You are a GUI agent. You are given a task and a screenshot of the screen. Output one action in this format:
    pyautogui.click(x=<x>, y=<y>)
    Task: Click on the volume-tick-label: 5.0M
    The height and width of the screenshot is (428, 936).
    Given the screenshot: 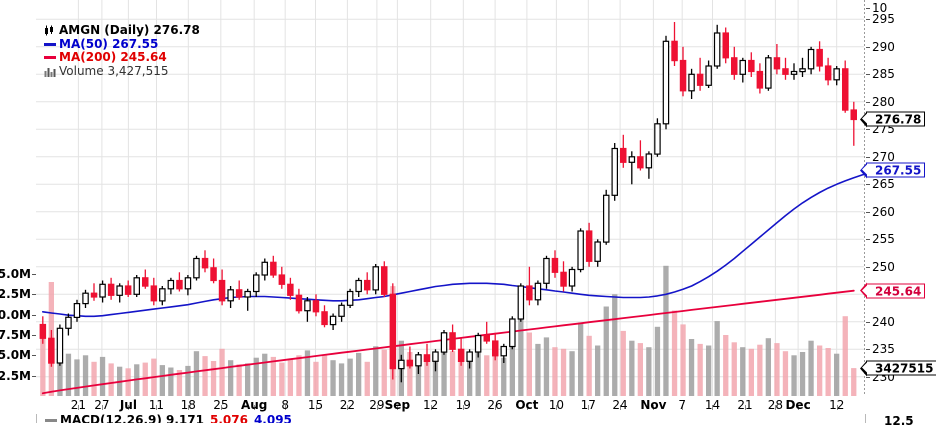 What is the action you would take?
    pyautogui.click(x=15, y=355)
    